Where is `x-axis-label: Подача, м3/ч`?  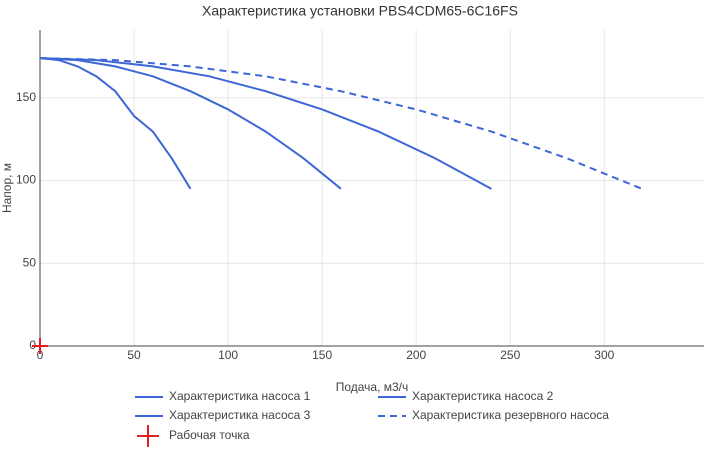 x-axis-label: Подача, м3/ч is located at coordinates (372, 387).